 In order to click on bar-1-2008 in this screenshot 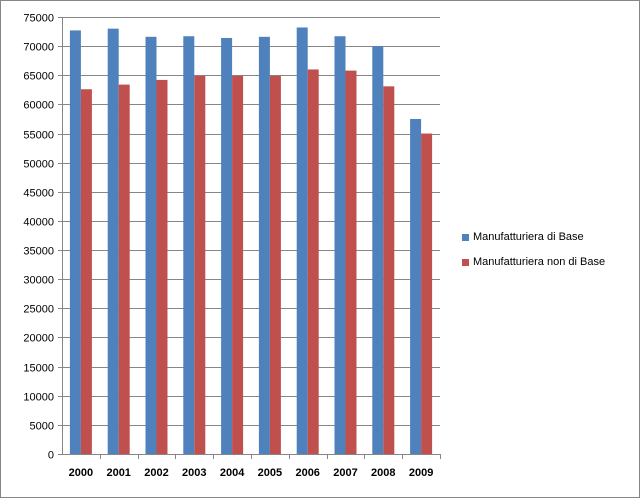, I will do `click(378, 250)`.